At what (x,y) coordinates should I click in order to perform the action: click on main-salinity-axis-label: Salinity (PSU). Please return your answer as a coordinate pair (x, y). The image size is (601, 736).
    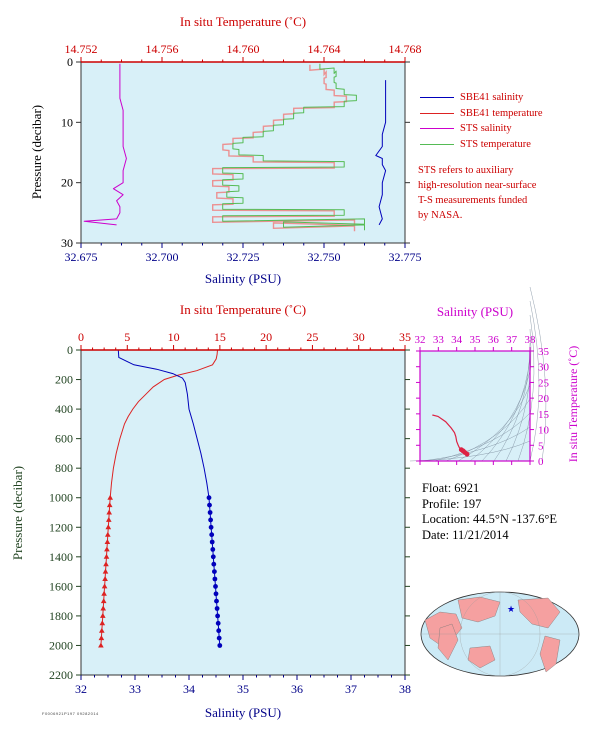
    Looking at the image, I should click on (243, 712).